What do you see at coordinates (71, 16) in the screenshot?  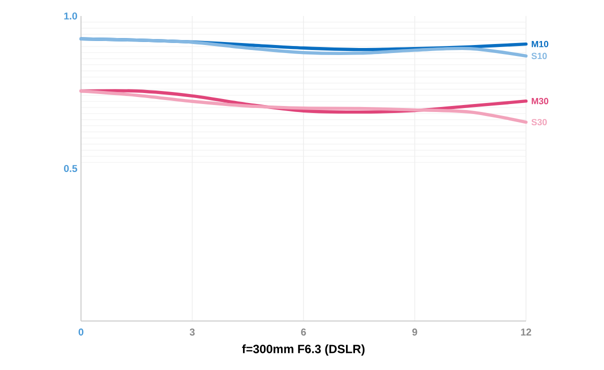 I see `y-tick-label: 1.0` at bounding box center [71, 16].